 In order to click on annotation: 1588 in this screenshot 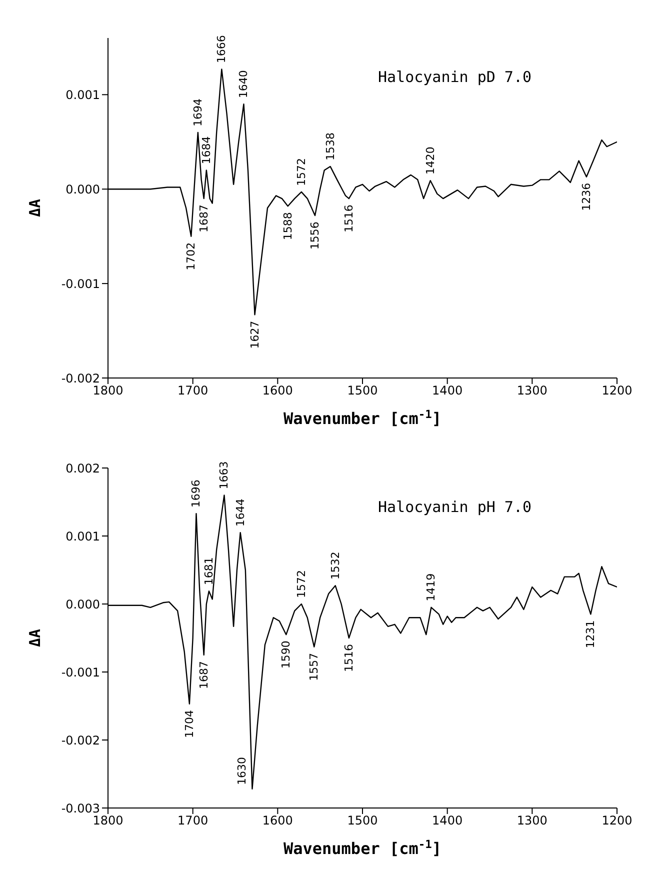, I will do `click(287, 226)`.